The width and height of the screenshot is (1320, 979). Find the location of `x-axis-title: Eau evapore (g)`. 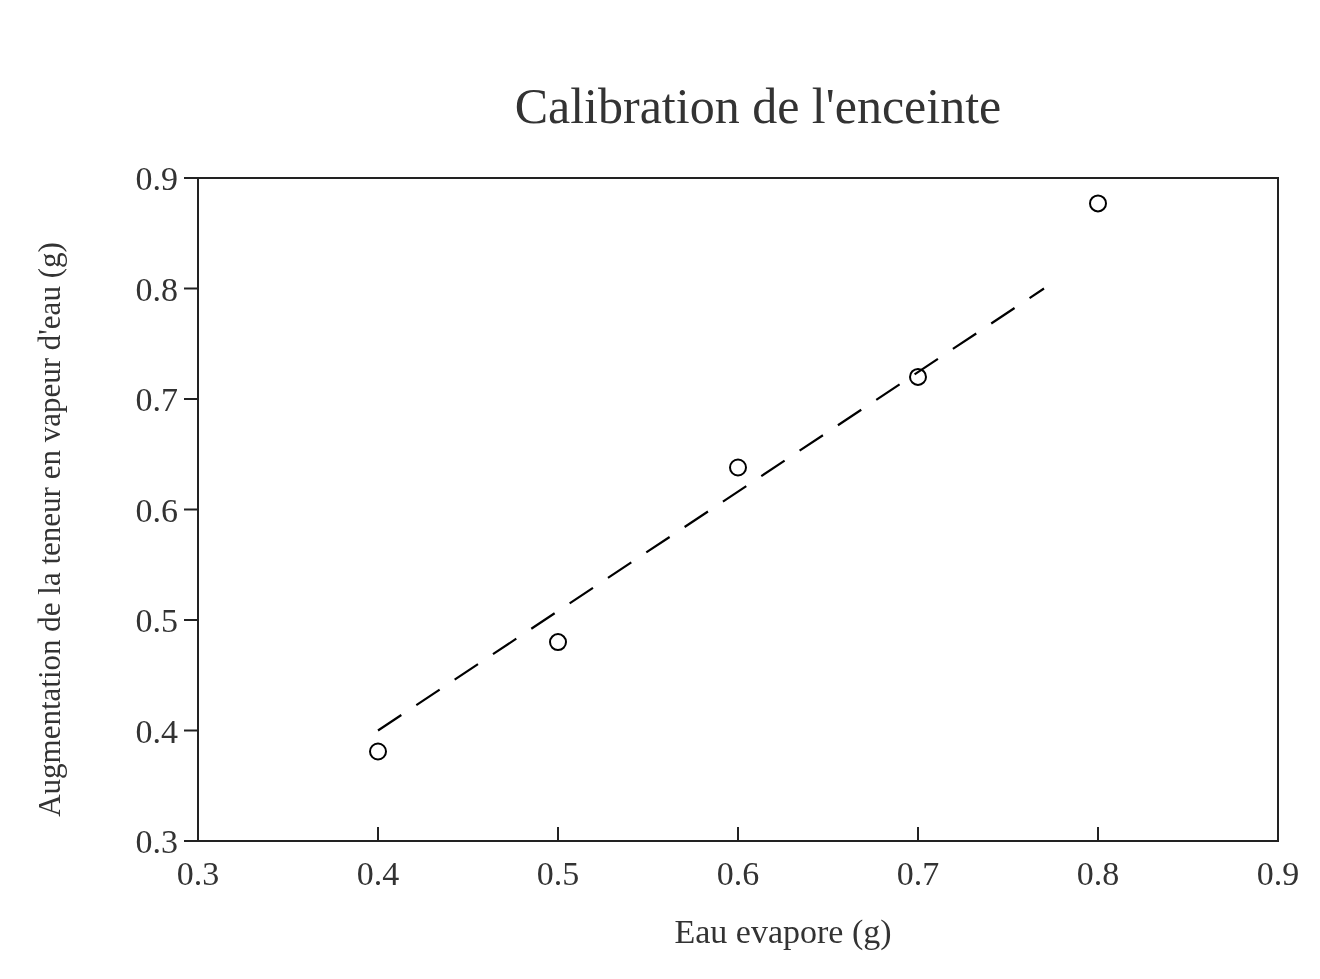

x-axis-title: Eau evapore (g) is located at coordinates (783, 932).